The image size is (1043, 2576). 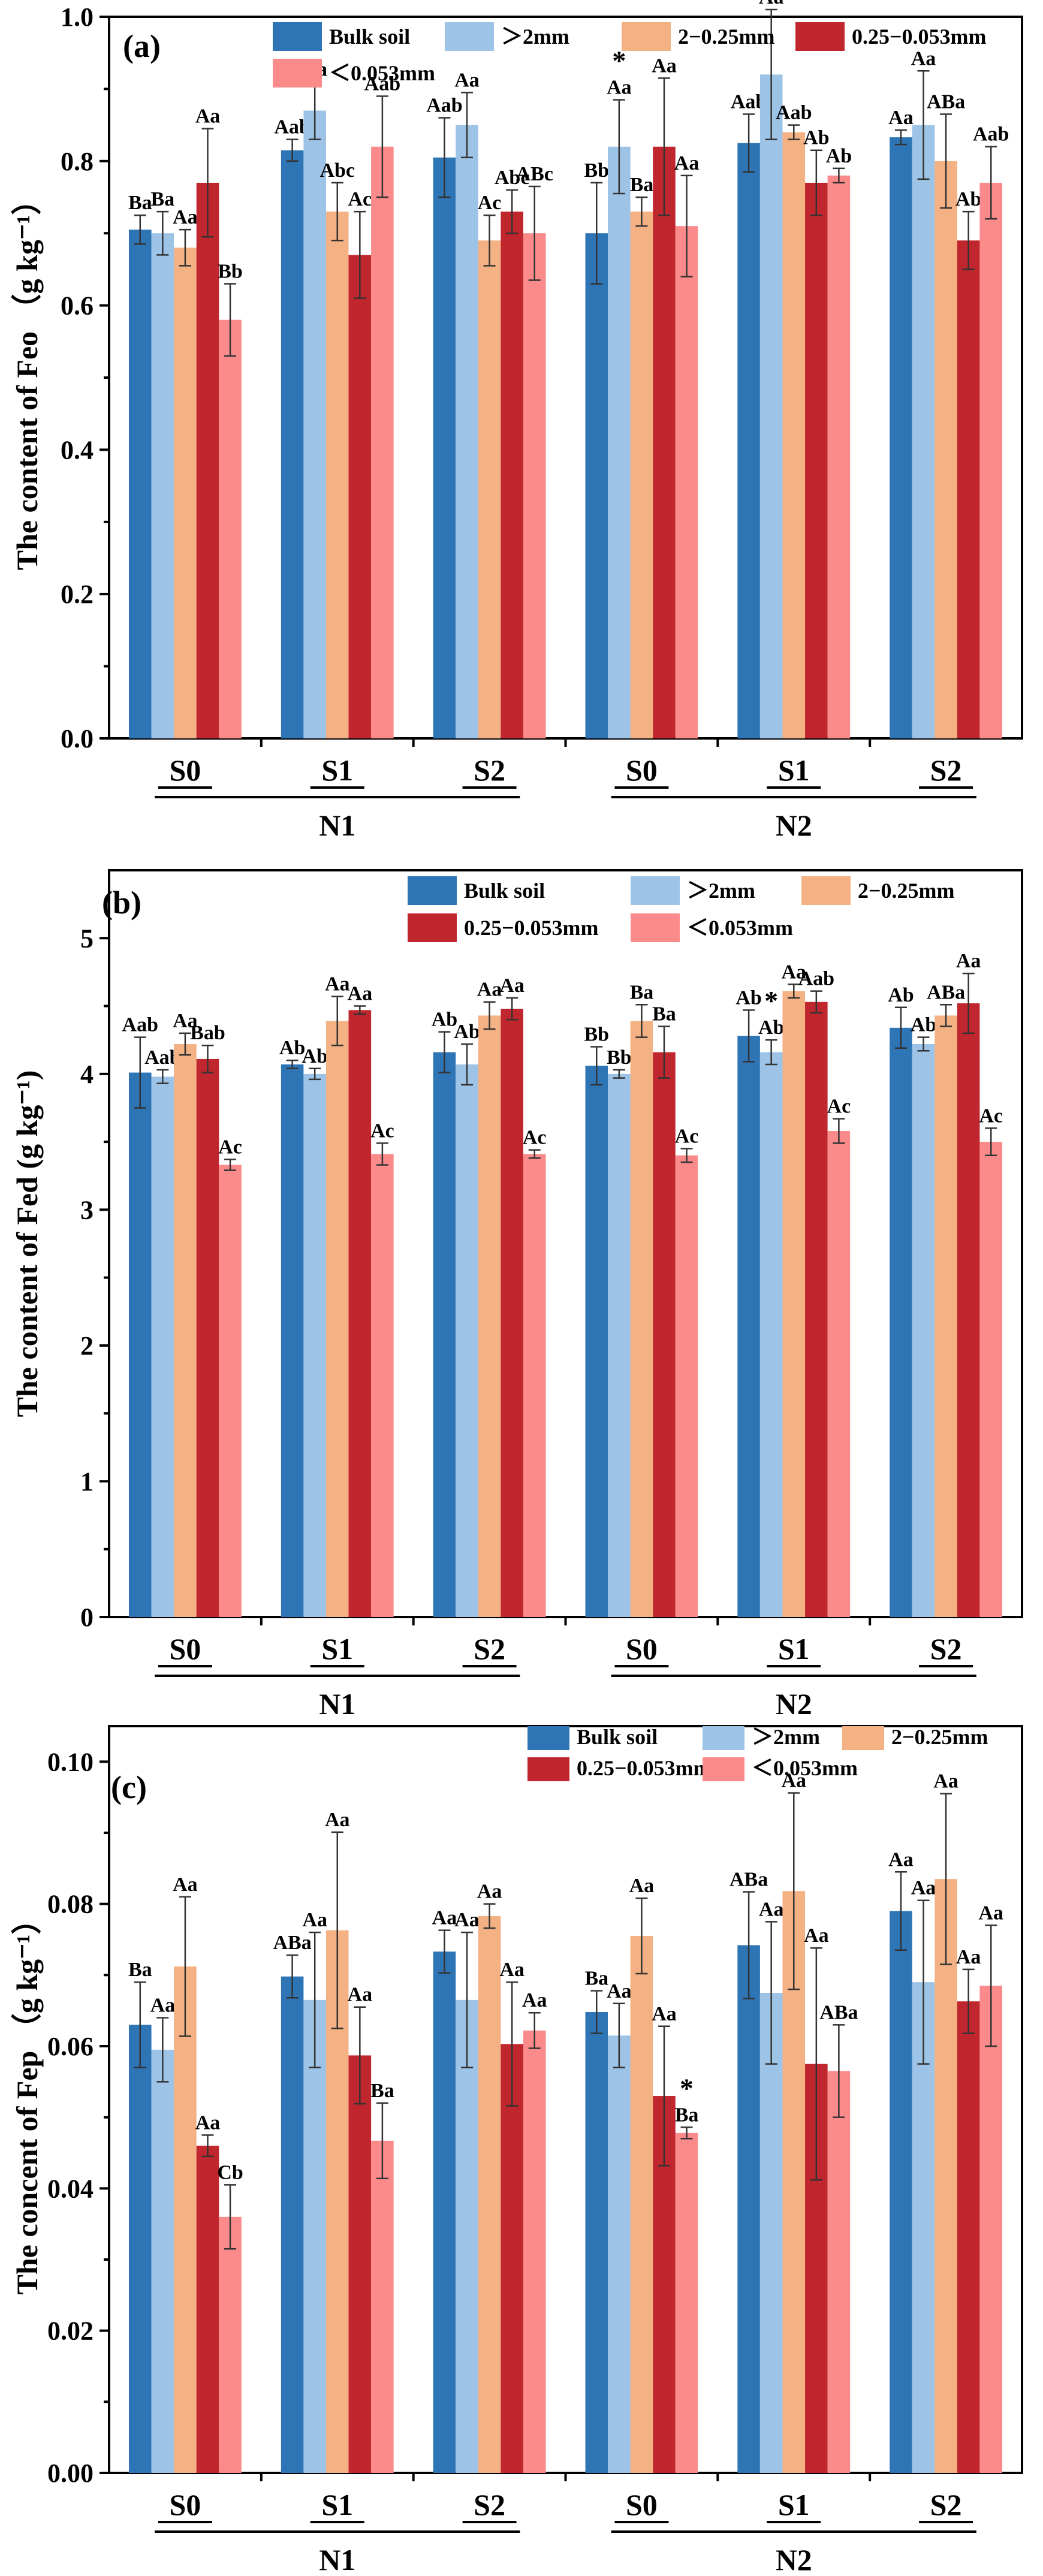 I want to click on y-tick-label: 0.04, so click(x=70, y=2188).